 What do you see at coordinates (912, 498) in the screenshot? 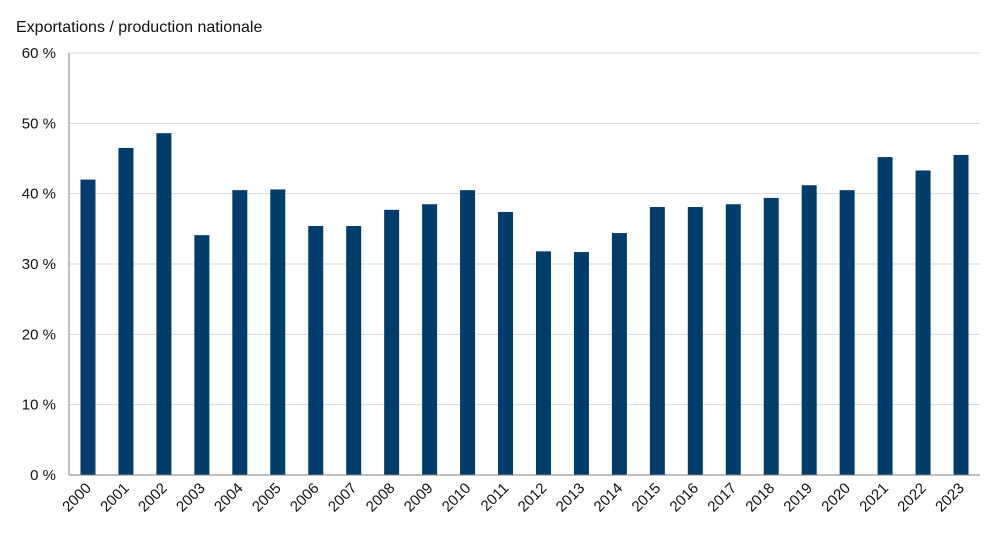
I see `x-tick-label: 2022` at bounding box center [912, 498].